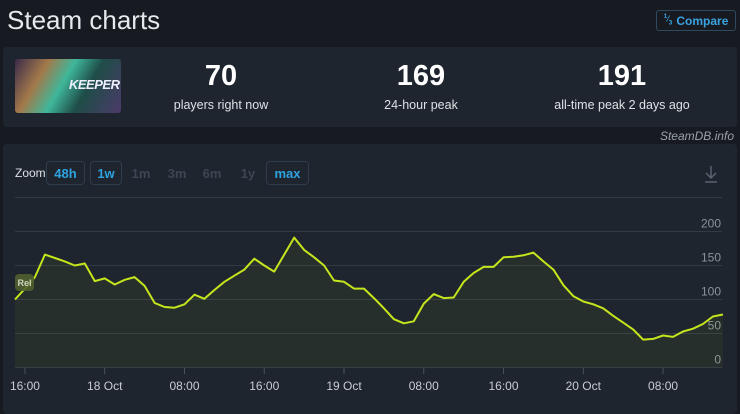 The width and height of the screenshot is (740, 414). I want to click on y-tick-label: 200, so click(711, 224).